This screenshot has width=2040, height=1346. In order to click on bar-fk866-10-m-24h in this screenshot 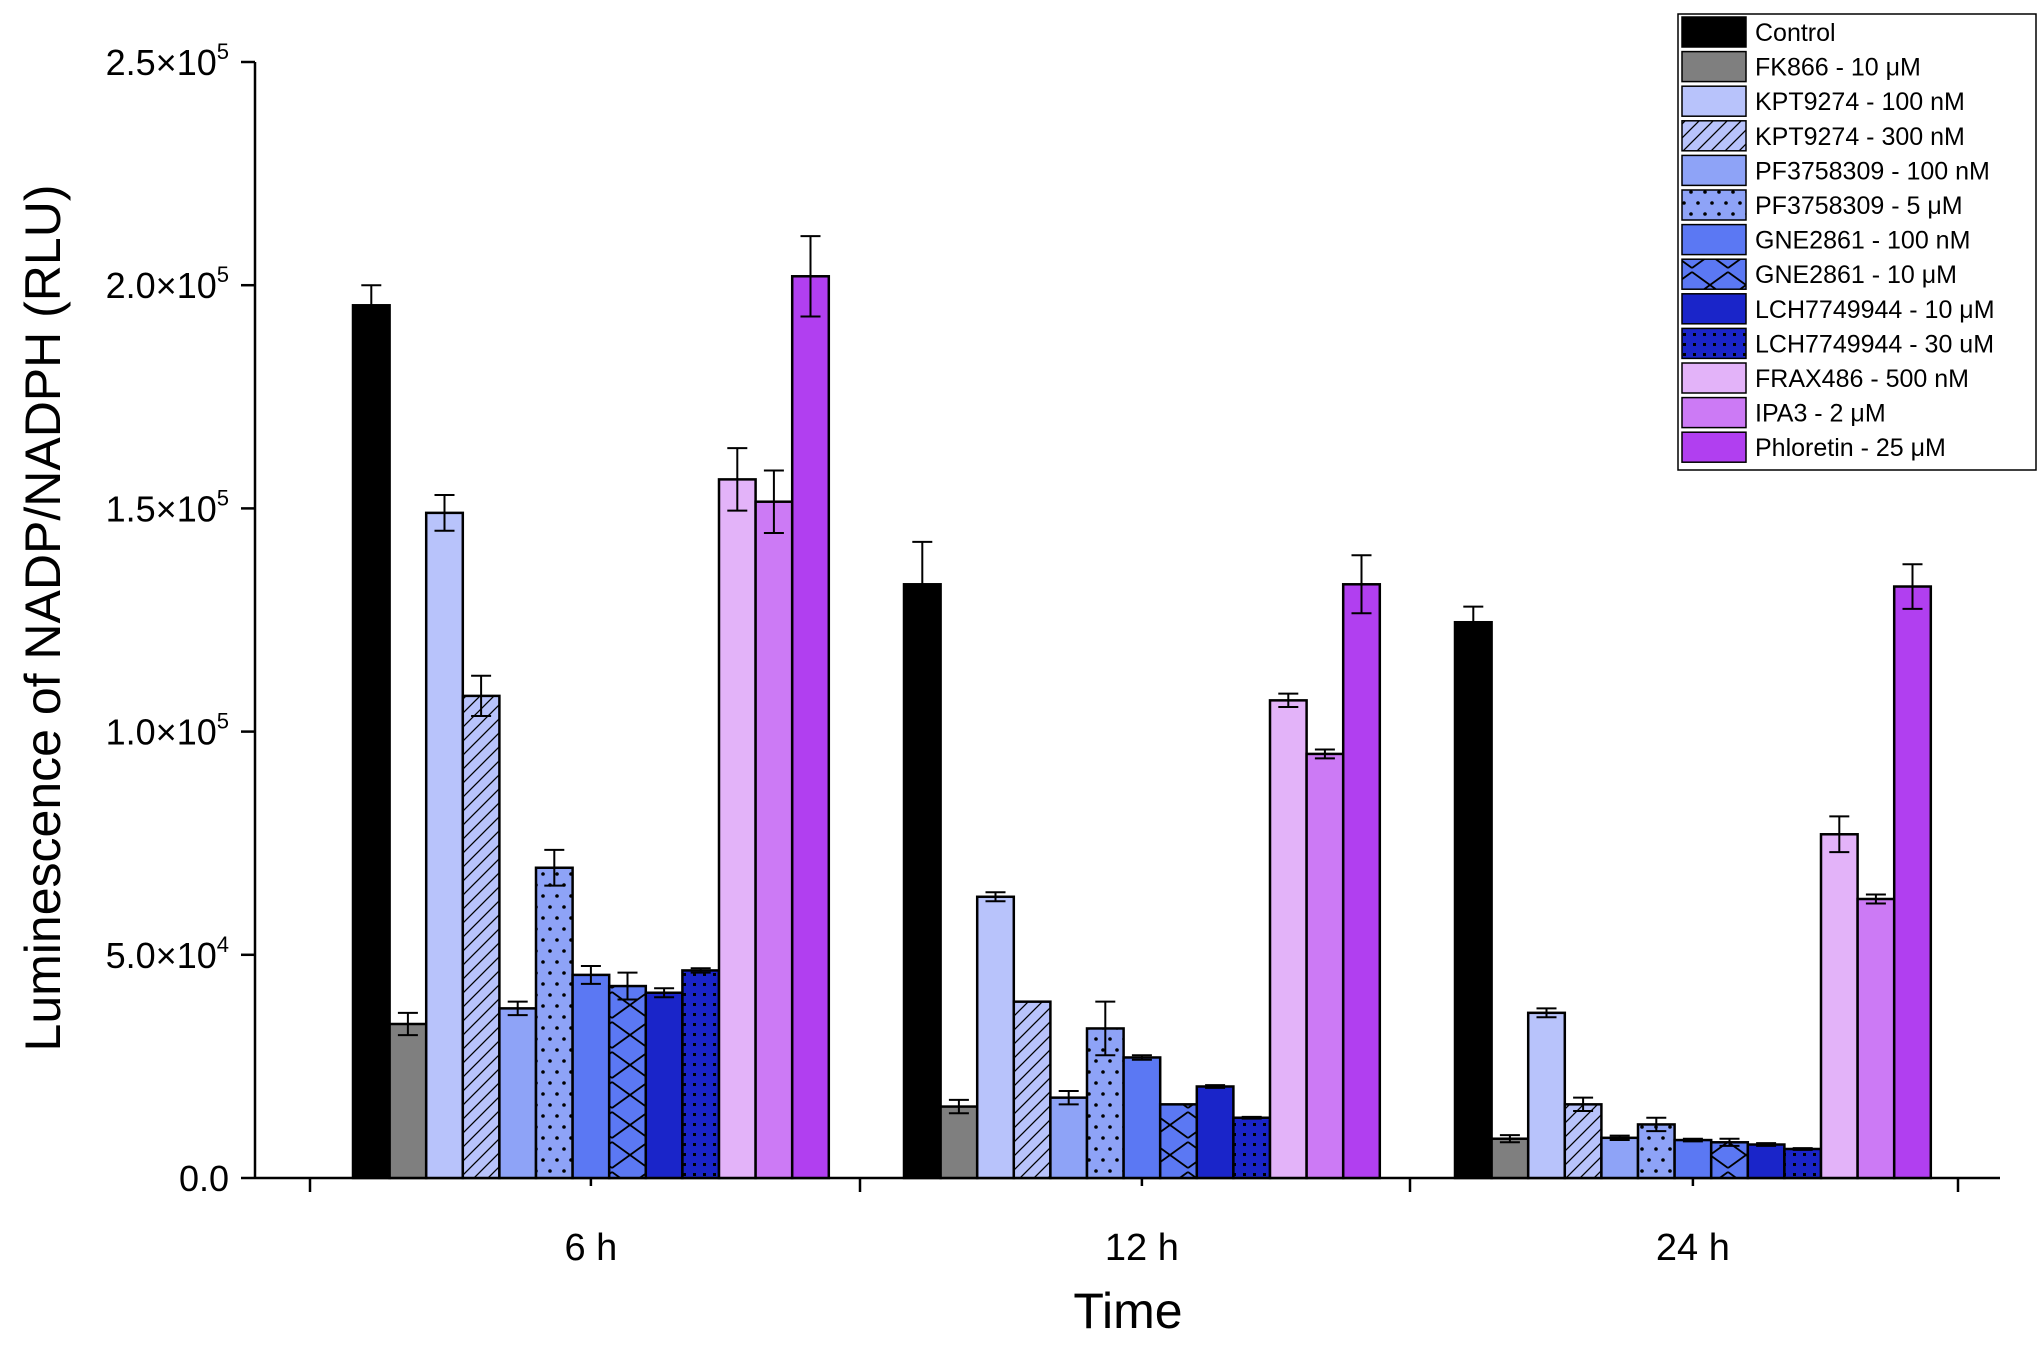, I will do `click(1510, 1158)`.